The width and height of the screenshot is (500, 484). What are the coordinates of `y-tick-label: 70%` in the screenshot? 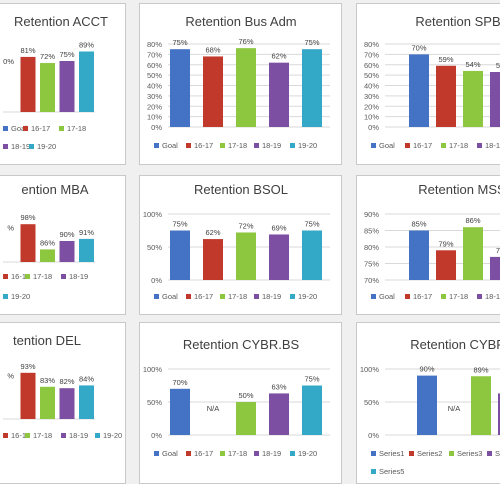 It's located at (371, 280).